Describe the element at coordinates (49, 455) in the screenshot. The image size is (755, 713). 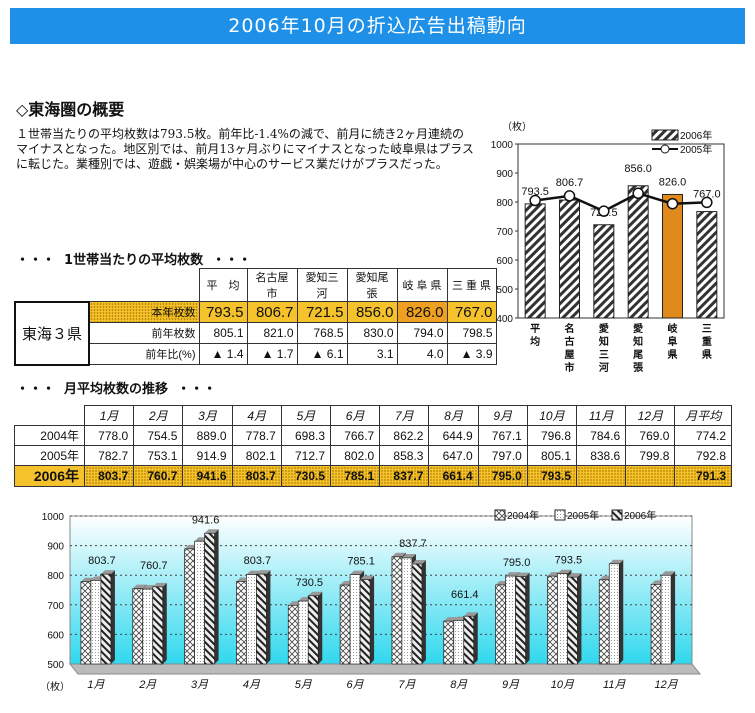
I see `year-label: 2005年` at that location.